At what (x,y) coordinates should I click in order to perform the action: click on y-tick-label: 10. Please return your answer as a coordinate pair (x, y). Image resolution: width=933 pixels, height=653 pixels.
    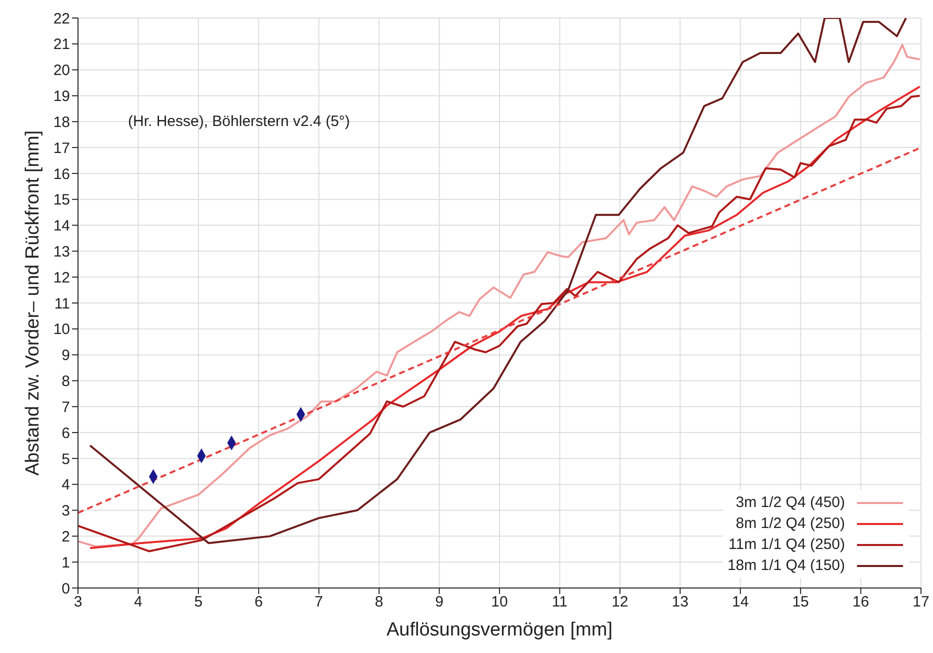
    Looking at the image, I should click on (61, 329).